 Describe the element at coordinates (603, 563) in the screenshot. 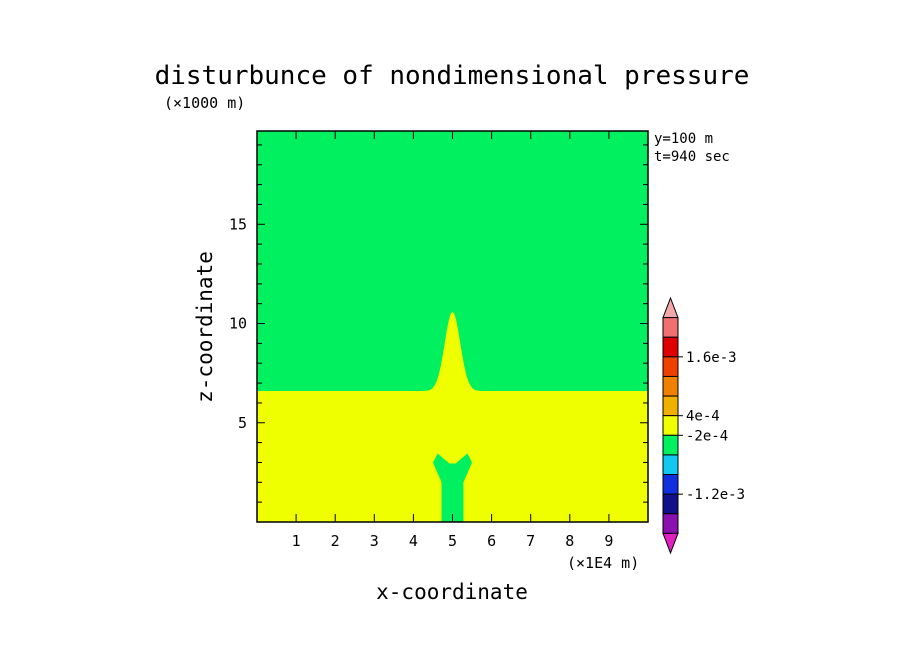

I see `x-axis-unit: (×1E4 m)` at that location.